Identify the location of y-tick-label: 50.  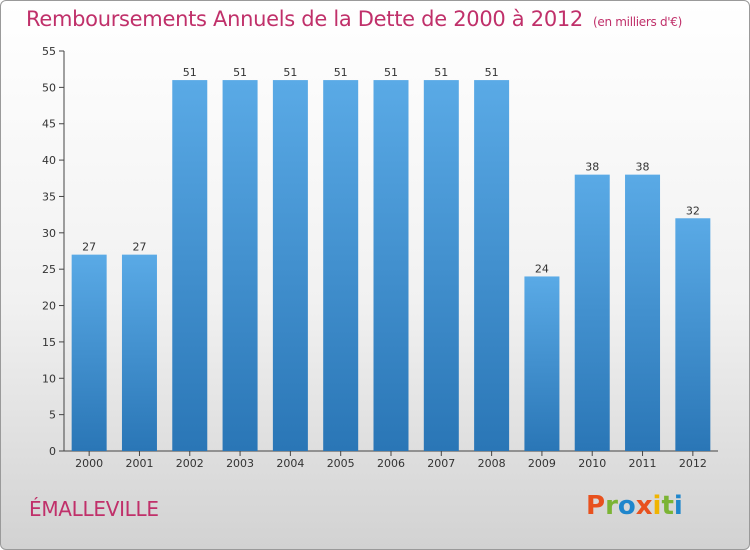
(49, 87).